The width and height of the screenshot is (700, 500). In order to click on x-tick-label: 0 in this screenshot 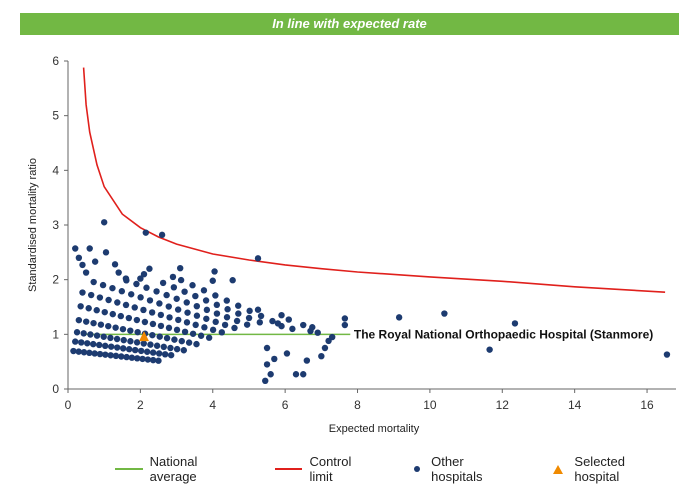, I will do `click(68, 405)`.